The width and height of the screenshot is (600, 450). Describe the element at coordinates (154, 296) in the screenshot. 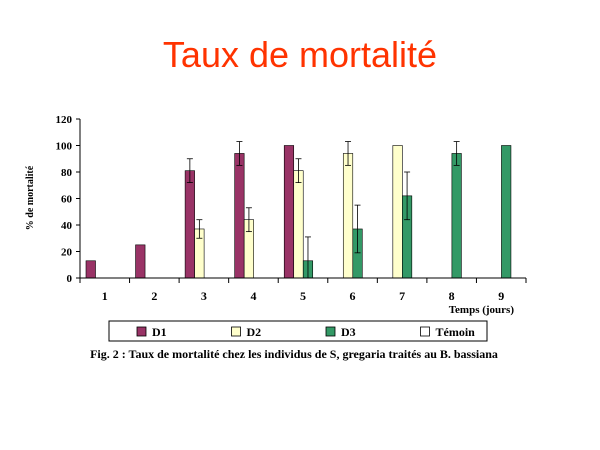

I see `x-tick-label: 2` at that location.